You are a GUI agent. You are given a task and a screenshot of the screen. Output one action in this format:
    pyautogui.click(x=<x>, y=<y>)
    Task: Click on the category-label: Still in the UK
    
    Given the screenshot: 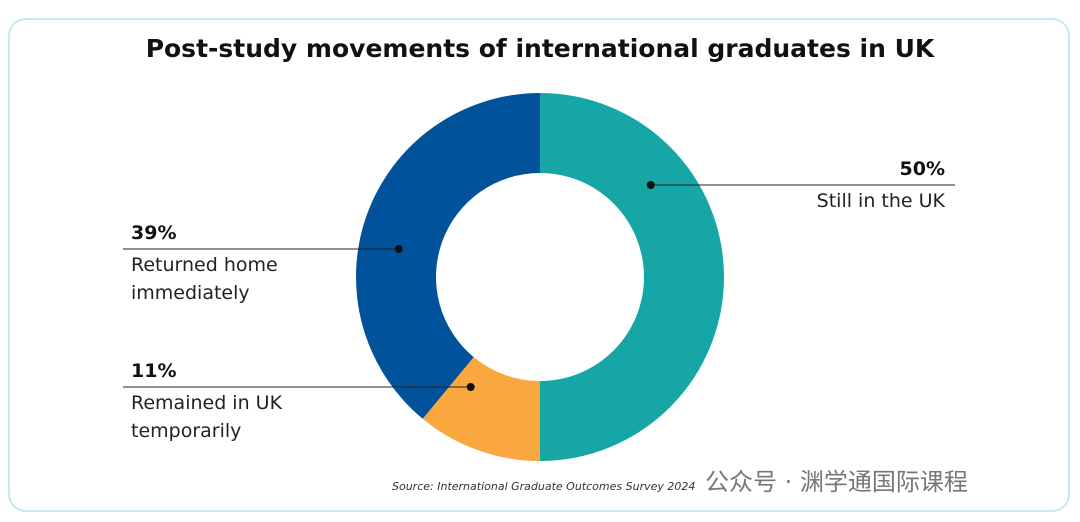 What is the action you would take?
    pyautogui.click(x=880, y=201)
    